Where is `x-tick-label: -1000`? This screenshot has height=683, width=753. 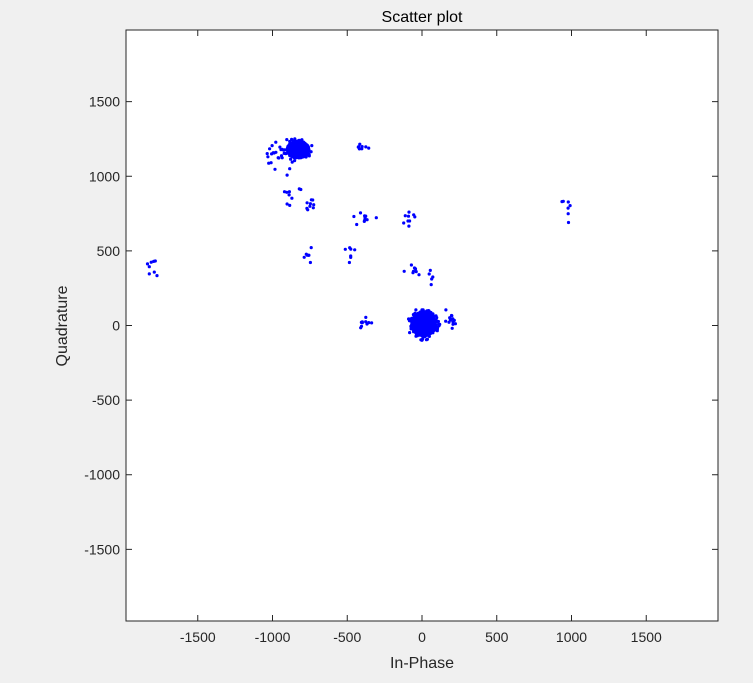 x-tick-label: -1000 is located at coordinates (273, 637).